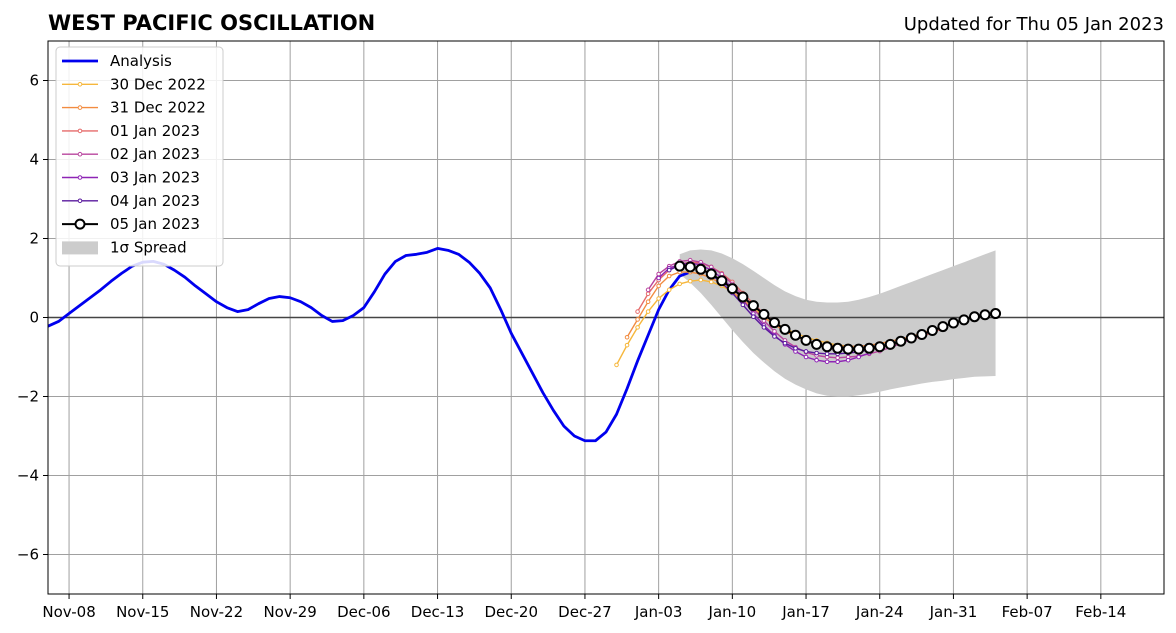 The image size is (1176, 633). What do you see at coordinates (155, 224) in the screenshot?
I see `legend-label: 05 Jan 2023` at bounding box center [155, 224].